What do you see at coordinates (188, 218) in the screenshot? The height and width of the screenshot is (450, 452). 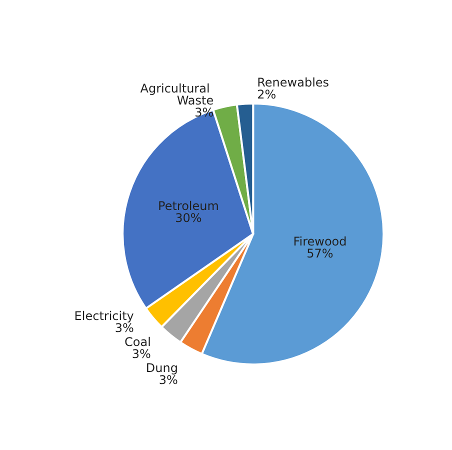 I see `data-label: 30%` at bounding box center [188, 218].